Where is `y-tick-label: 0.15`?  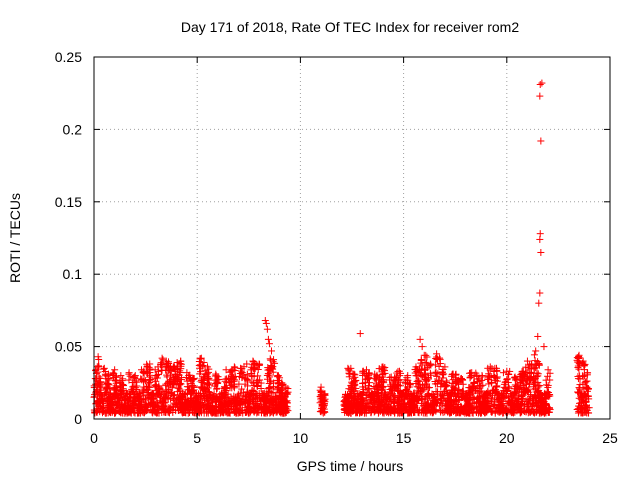
y-tick-label: 0.15 is located at coordinates (68, 202).